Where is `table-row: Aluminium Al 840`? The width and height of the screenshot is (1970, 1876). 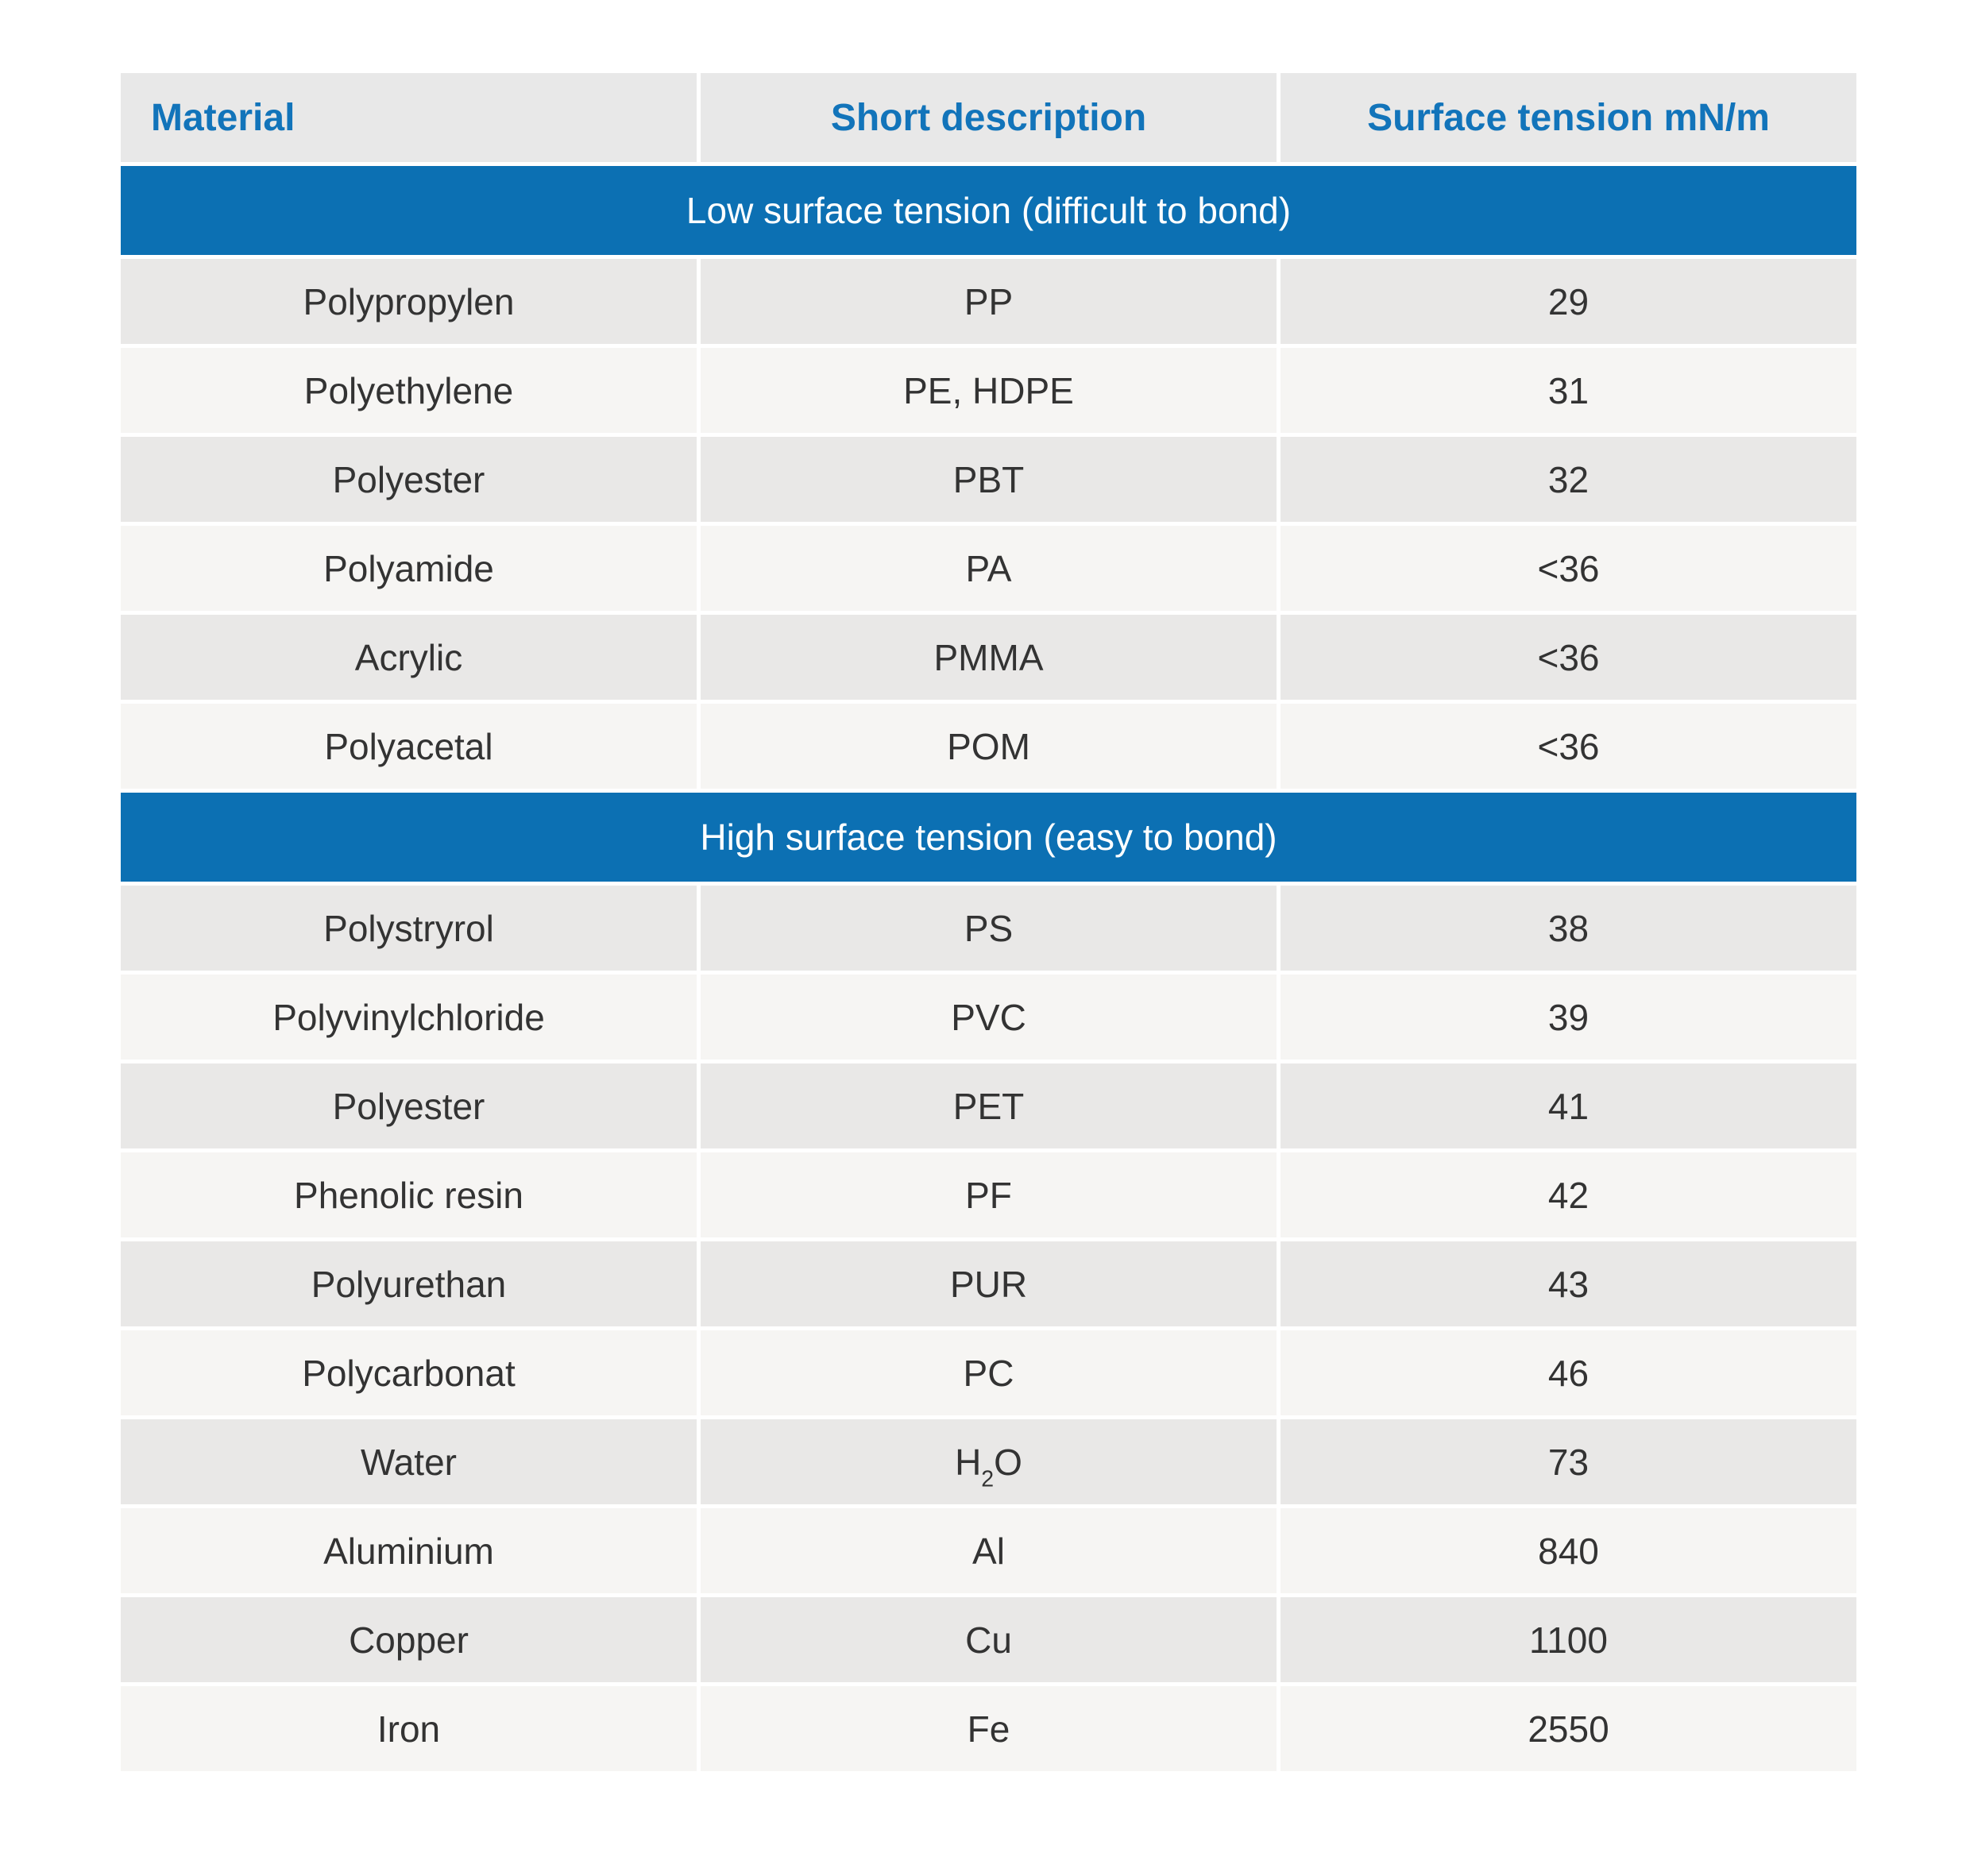
table-row: Aluminium Al 840 is located at coordinates (988, 1550).